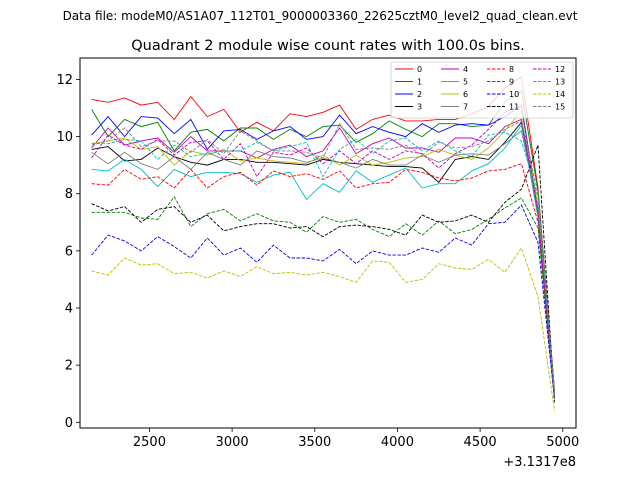 This screenshot has width=640, height=480. I want to click on y-tick-label: 12, so click(64, 80).